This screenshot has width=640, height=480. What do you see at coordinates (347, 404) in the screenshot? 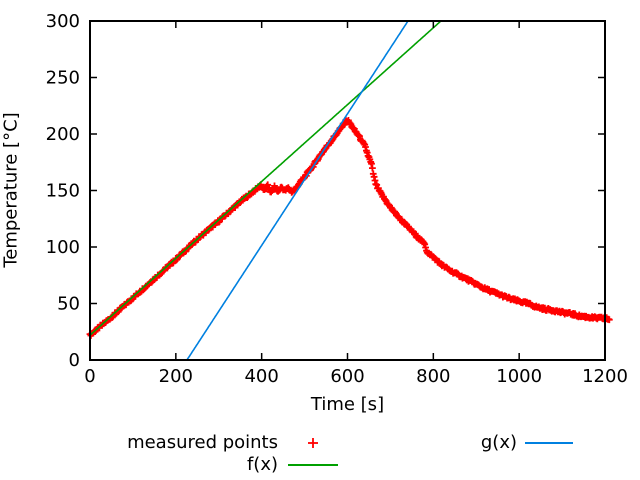
I see `x-axis-label: Time [s]` at bounding box center [347, 404].